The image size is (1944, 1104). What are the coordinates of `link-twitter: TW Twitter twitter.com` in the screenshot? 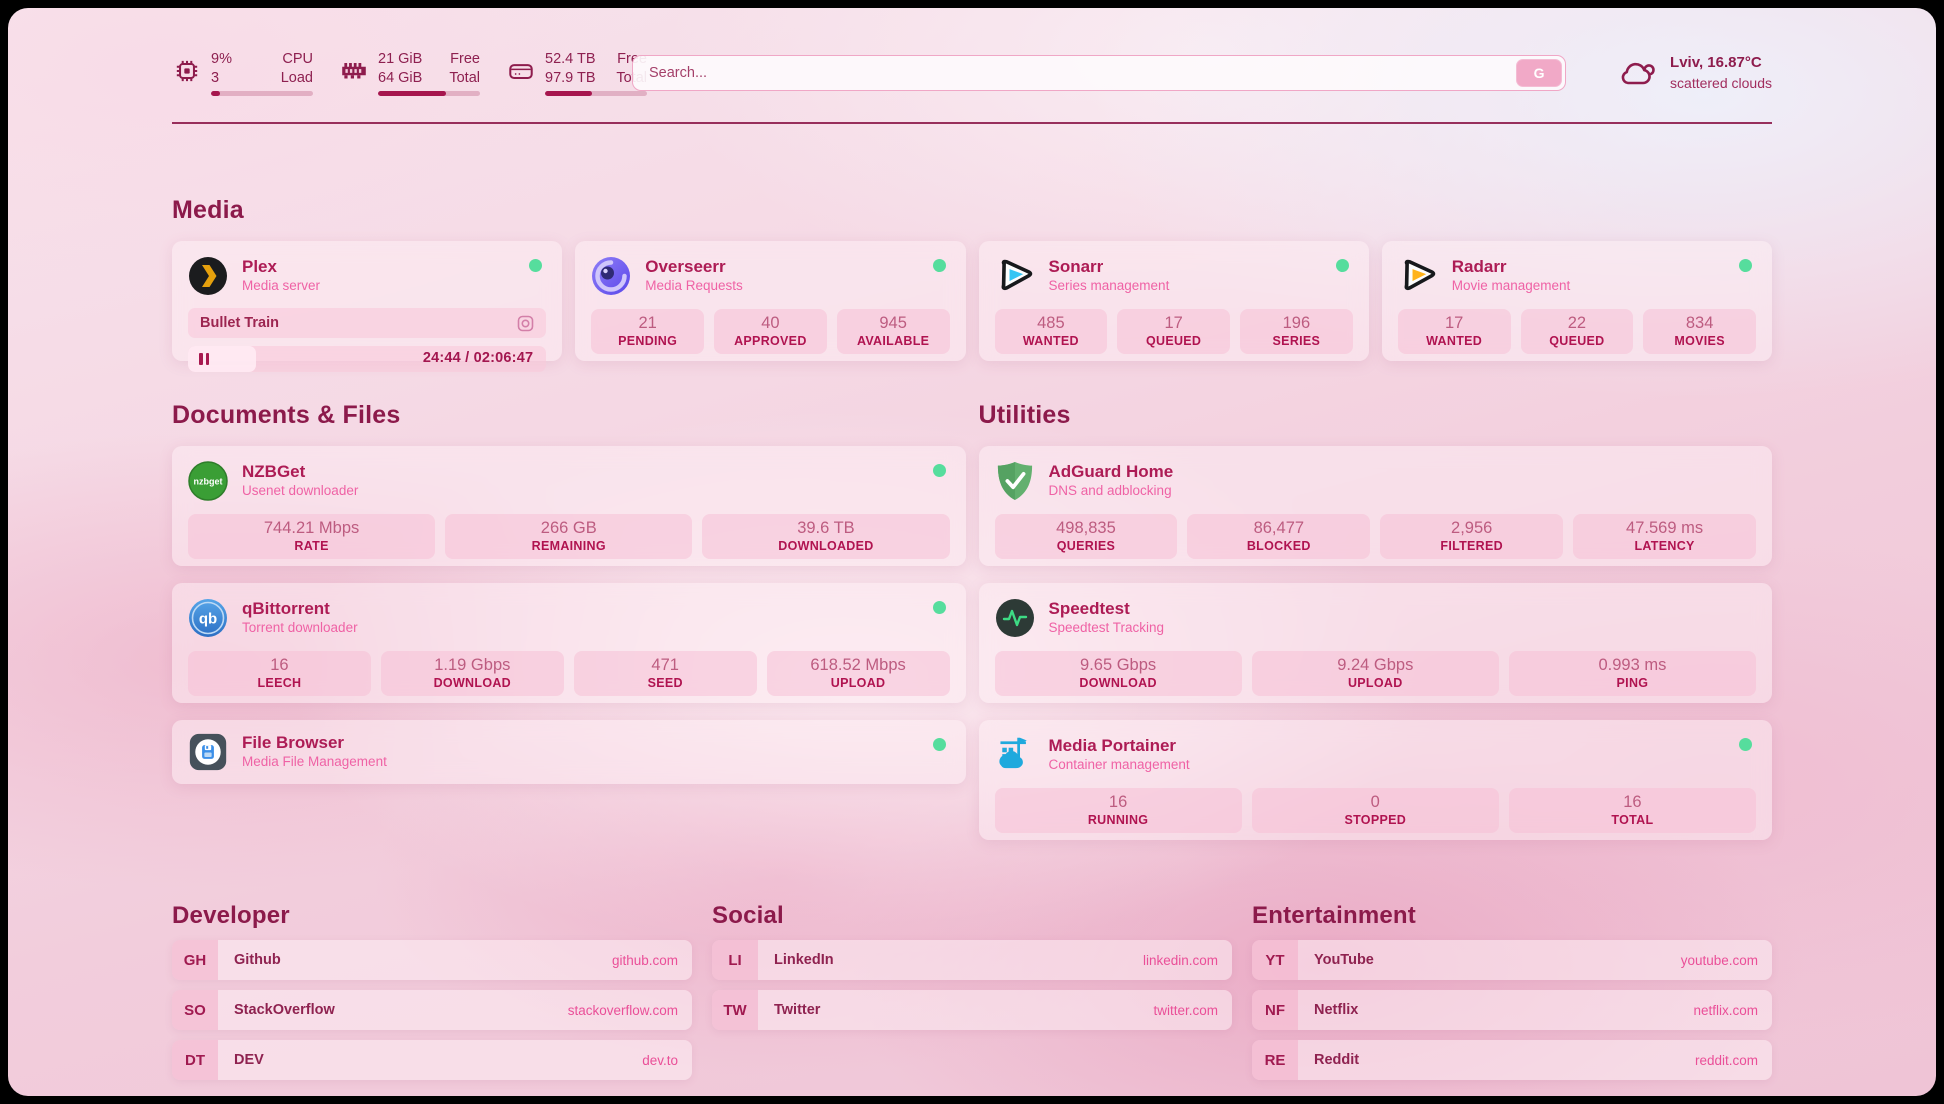 It's located at (972, 1010).